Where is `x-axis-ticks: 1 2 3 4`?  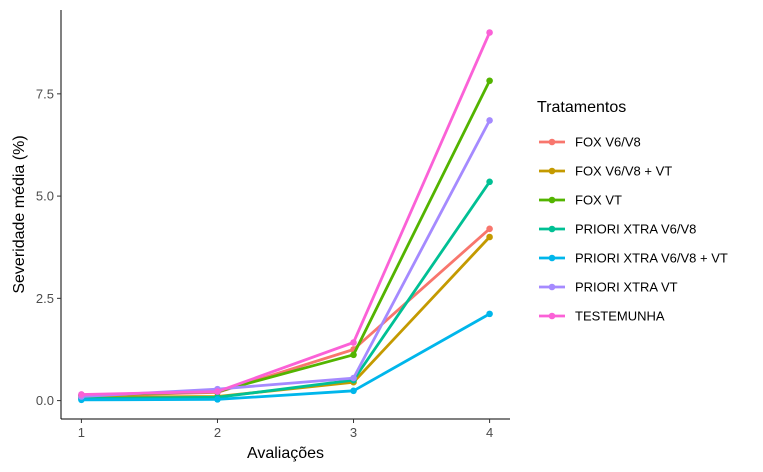 x-axis-ticks: 1 2 3 4 is located at coordinates (285, 429).